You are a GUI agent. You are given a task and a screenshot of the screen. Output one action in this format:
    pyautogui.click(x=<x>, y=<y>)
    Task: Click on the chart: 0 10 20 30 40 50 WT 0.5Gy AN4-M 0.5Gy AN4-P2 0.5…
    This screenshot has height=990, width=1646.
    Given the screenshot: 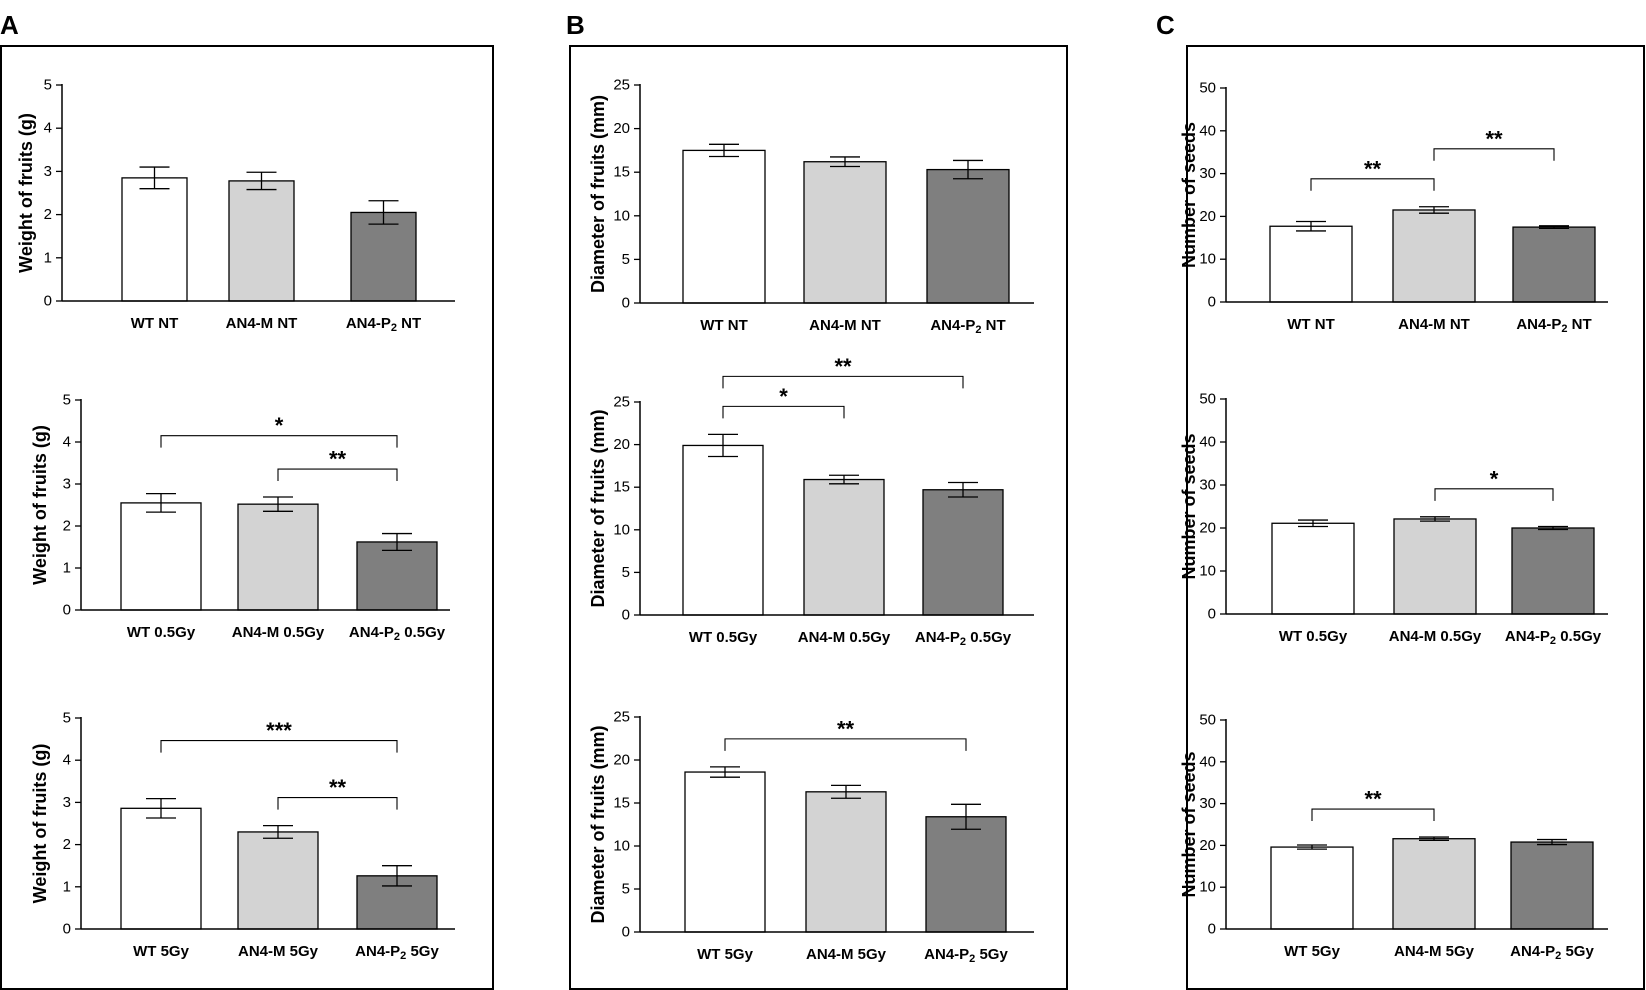 What is the action you would take?
    pyautogui.click(x=1393, y=519)
    